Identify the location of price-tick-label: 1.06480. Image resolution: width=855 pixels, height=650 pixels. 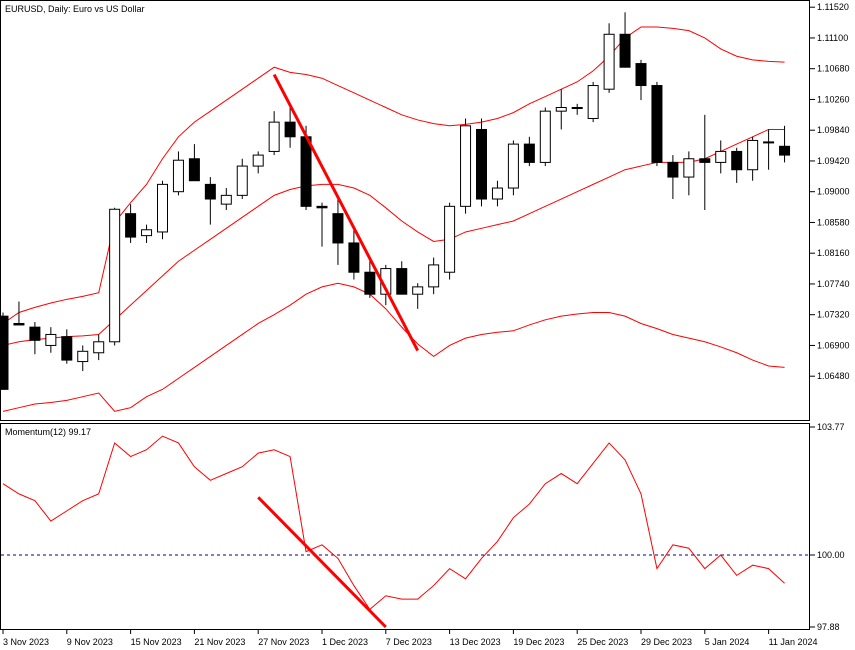
(833, 376).